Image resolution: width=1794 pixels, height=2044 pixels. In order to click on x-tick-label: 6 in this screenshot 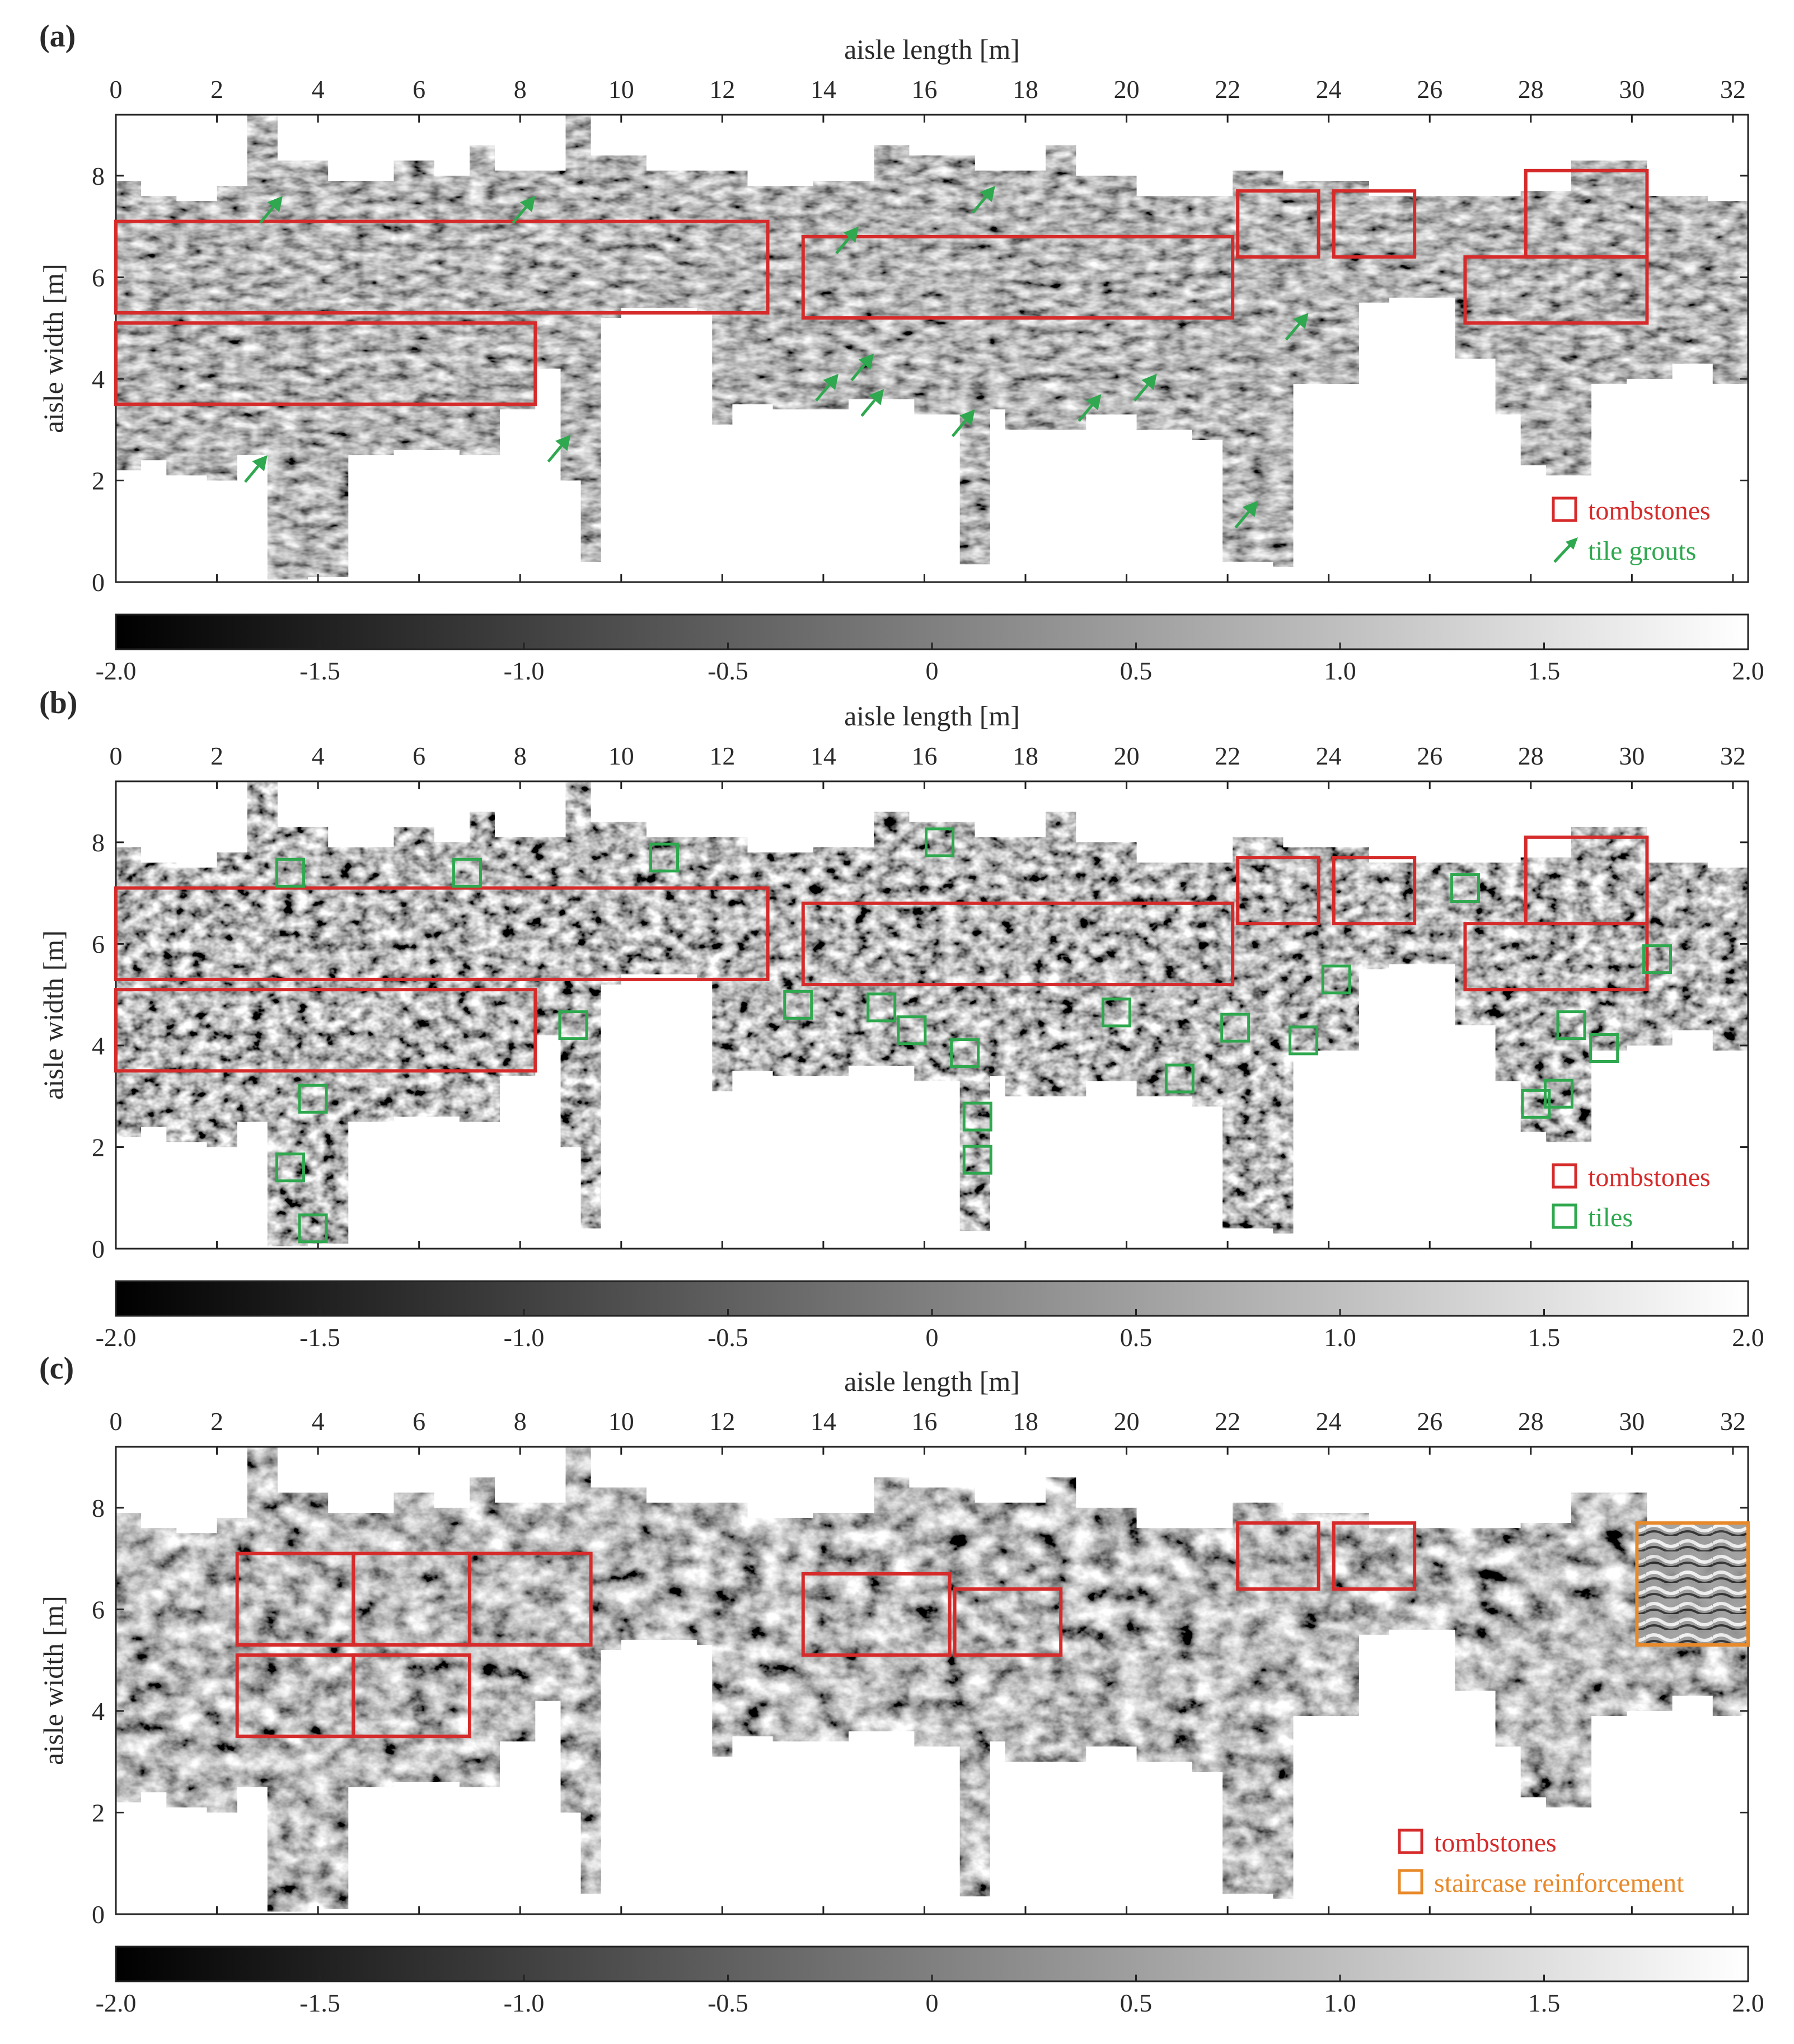, I will do `click(419, 756)`.